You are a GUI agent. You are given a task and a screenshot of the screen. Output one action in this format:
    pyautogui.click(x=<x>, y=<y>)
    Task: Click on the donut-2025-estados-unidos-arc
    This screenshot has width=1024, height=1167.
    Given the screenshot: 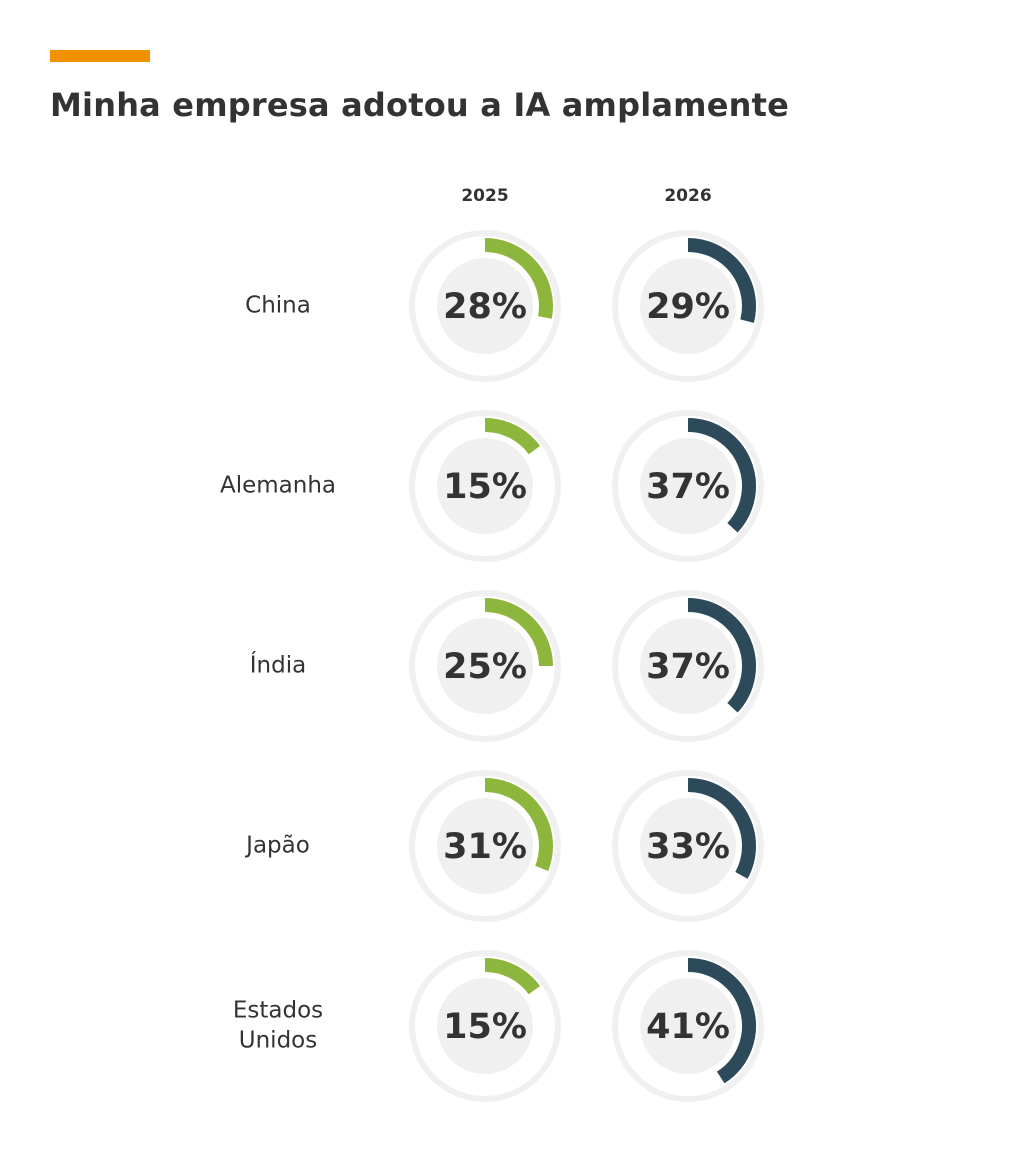 What is the action you would take?
    pyautogui.click(x=512, y=976)
    